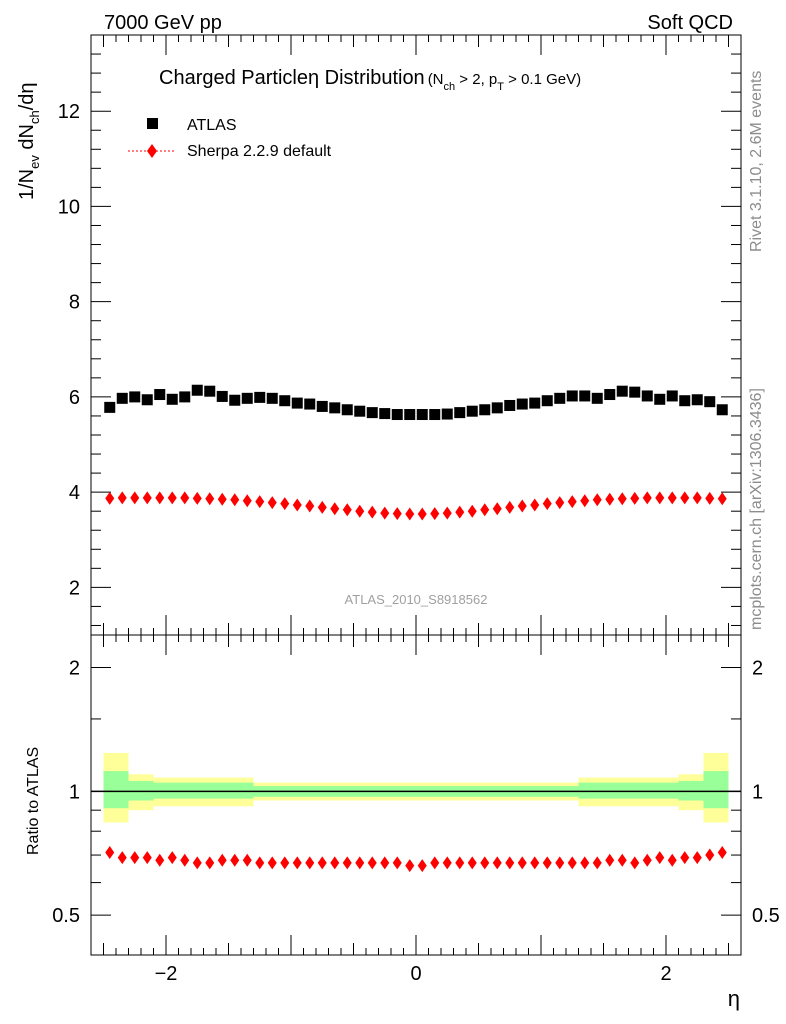  Describe the element at coordinates (33, 801) in the screenshot. I see `ylabel-ratio: Ratio to ATLAS` at that location.